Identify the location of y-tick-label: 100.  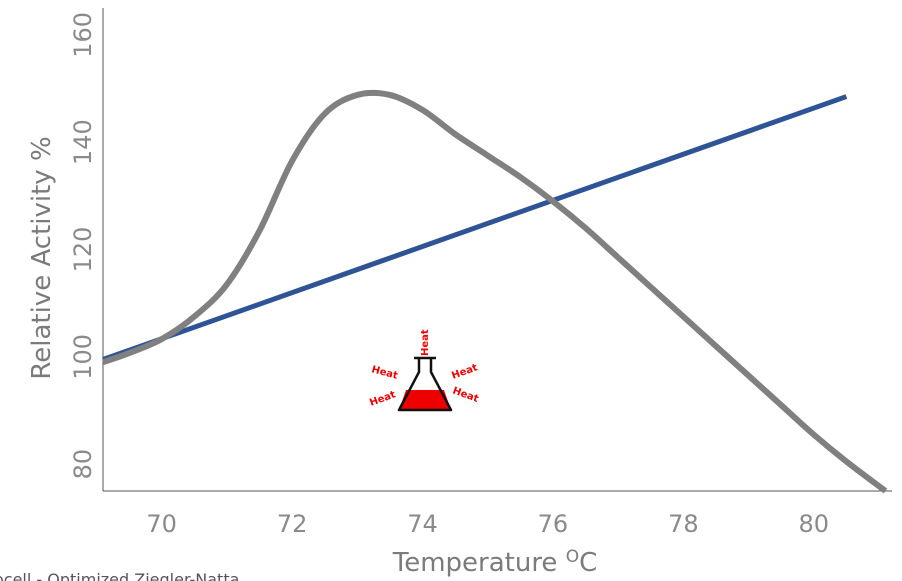
(83, 357).